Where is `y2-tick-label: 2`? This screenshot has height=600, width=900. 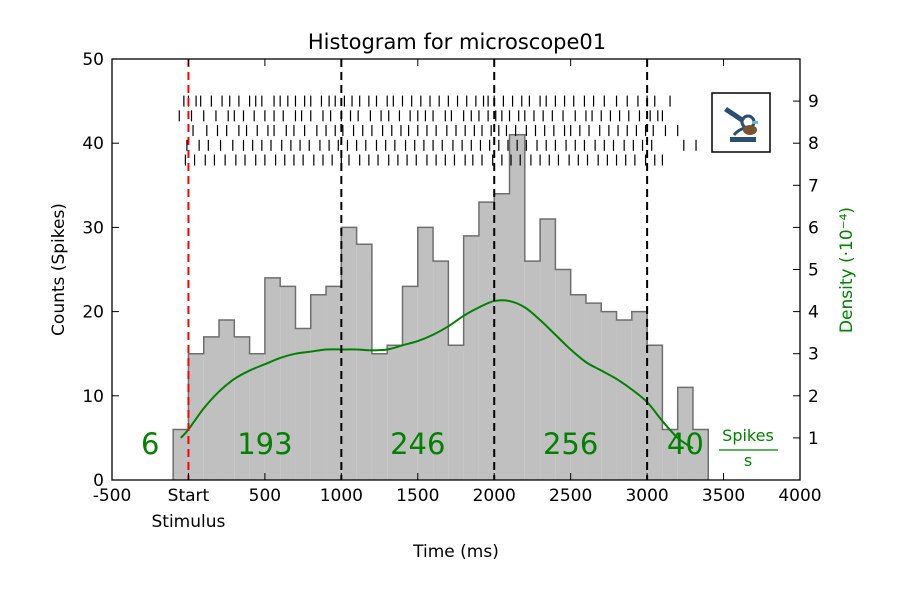
y2-tick-label: 2 is located at coordinates (813, 397).